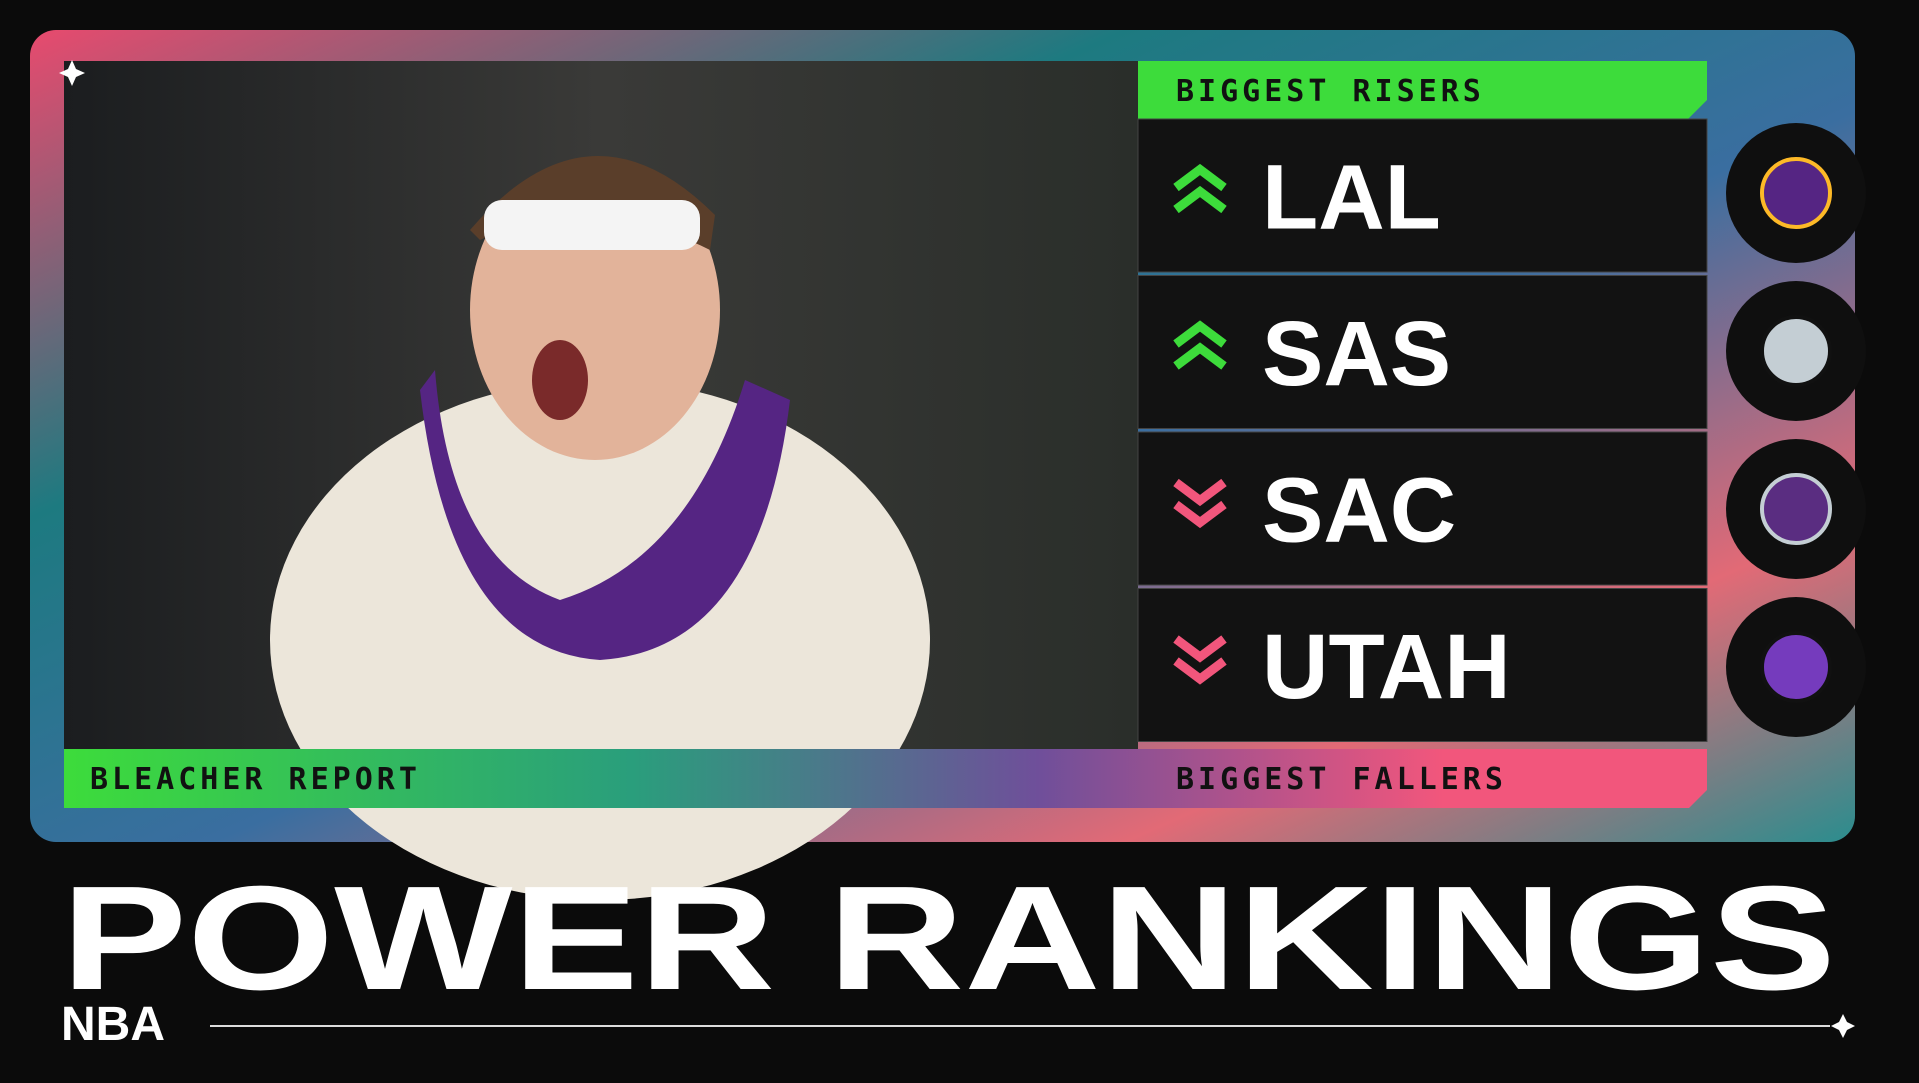 Image resolution: width=1919 pixels, height=1083 pixels. Describe the element at coordinates (1386, 667) in the screenshot. I see `team-abbr: UTAH` at that location.